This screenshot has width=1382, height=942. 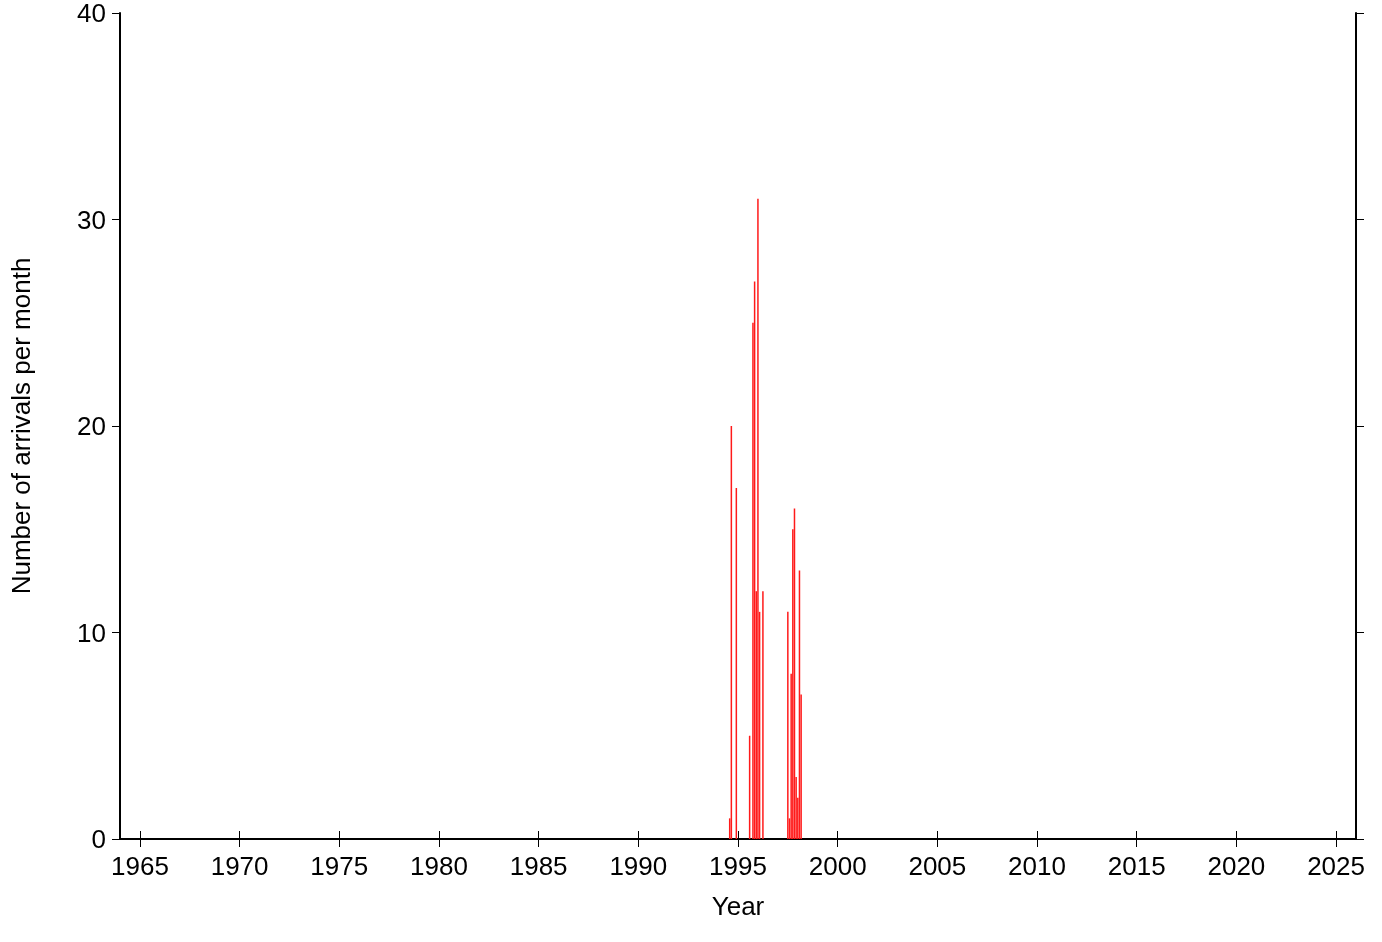 What do you see at coordinates (98, 839) in the screenshot?
I see `y-tick-label: 0` at bounding box center [98, 839].